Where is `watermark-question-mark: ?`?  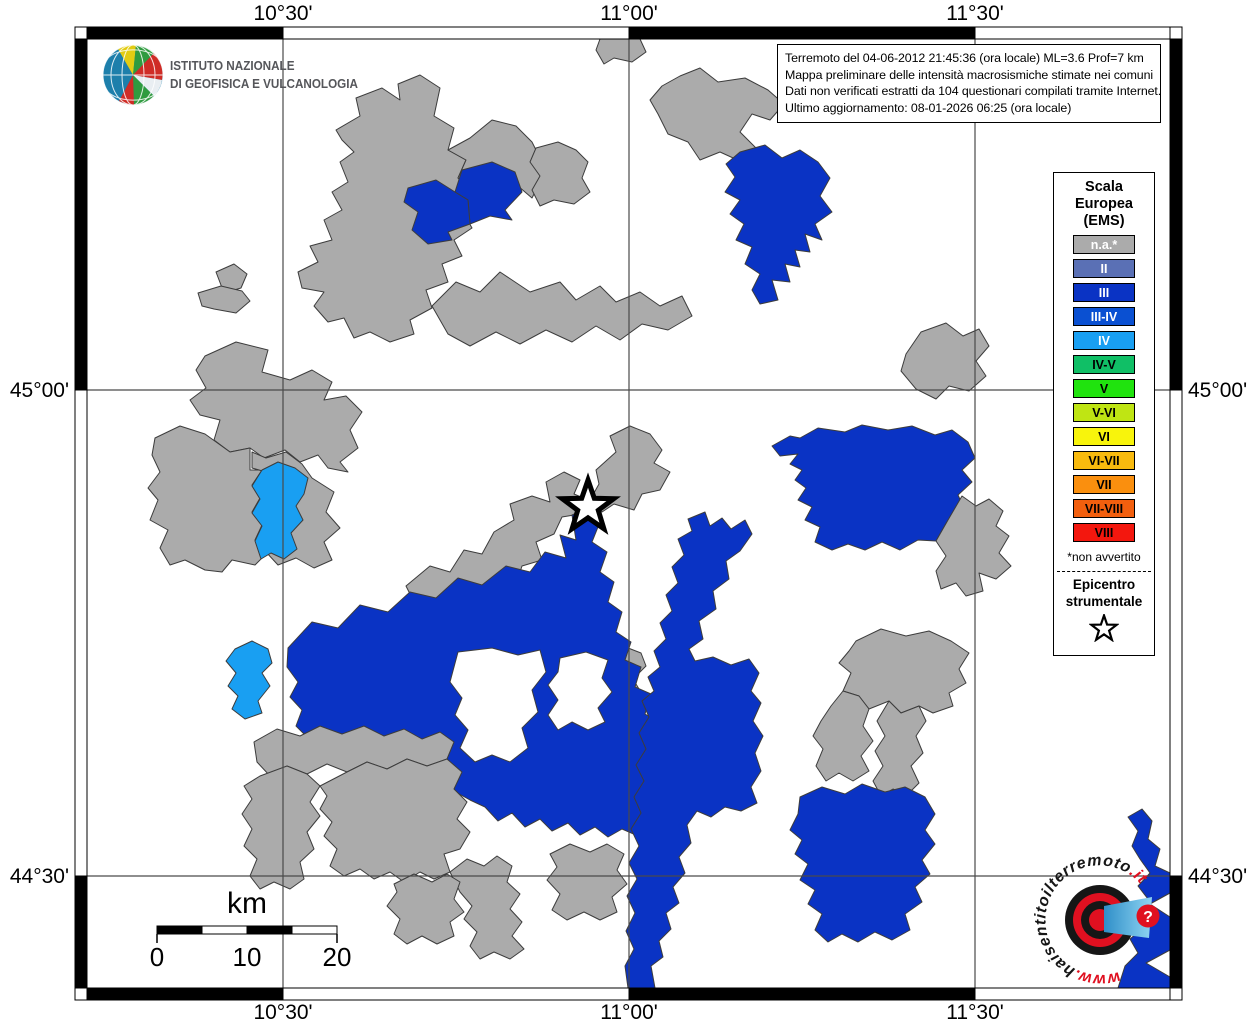
watermark-question-mark: ? is located at coordinates (1148, 917).